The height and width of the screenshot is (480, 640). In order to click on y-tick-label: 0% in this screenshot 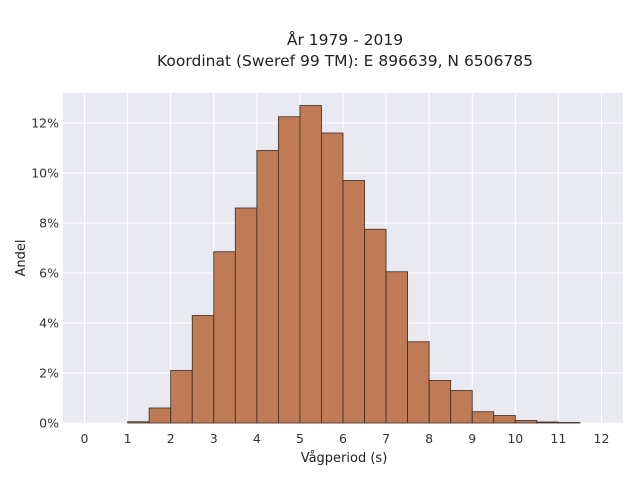, I will do `click(49, 423)`.